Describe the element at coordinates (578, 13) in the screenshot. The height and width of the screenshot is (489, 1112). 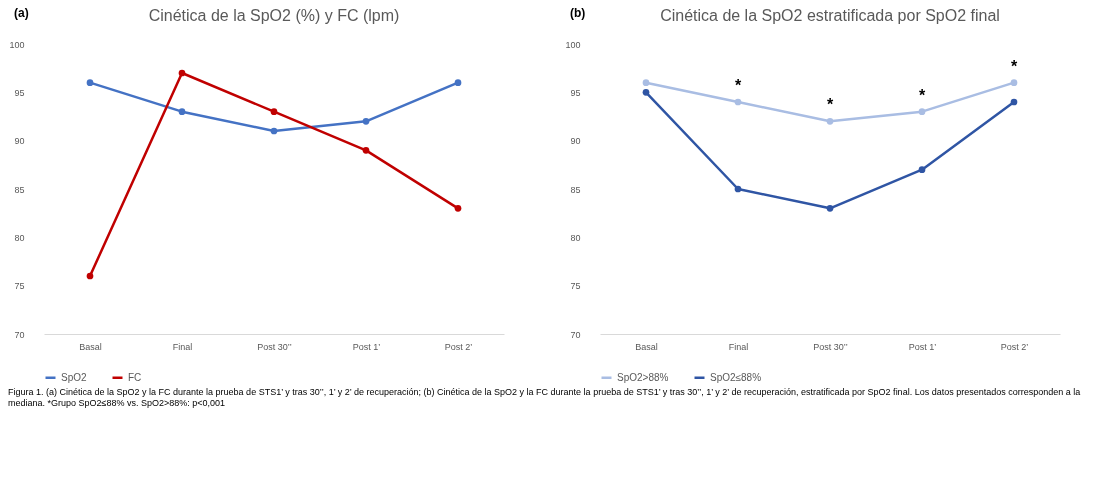
I see `text: (b)` at that location.